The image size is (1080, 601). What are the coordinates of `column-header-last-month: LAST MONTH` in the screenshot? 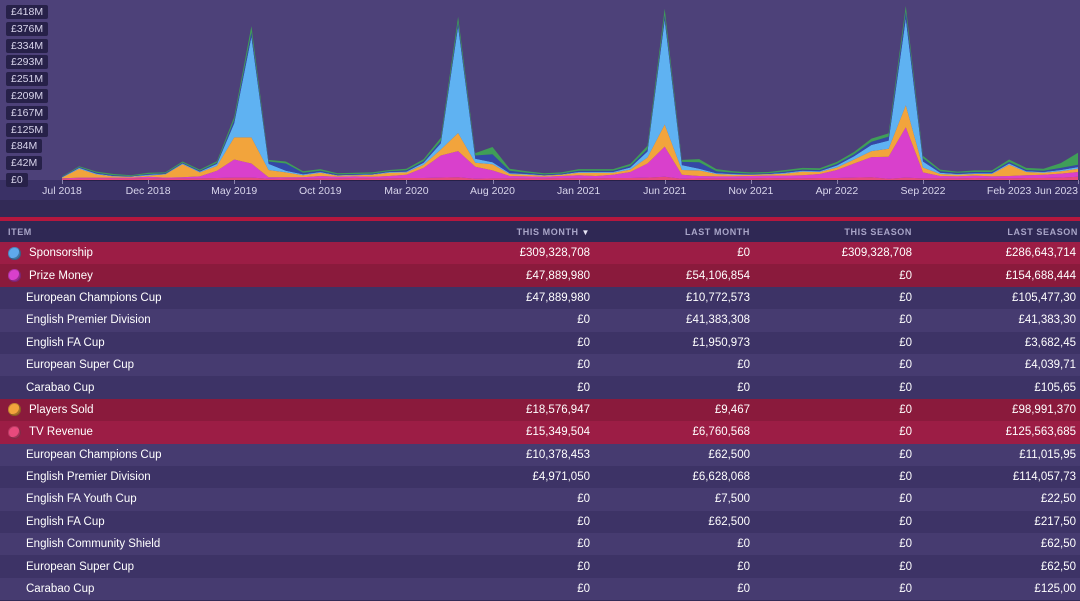 It's located at (717, 231).